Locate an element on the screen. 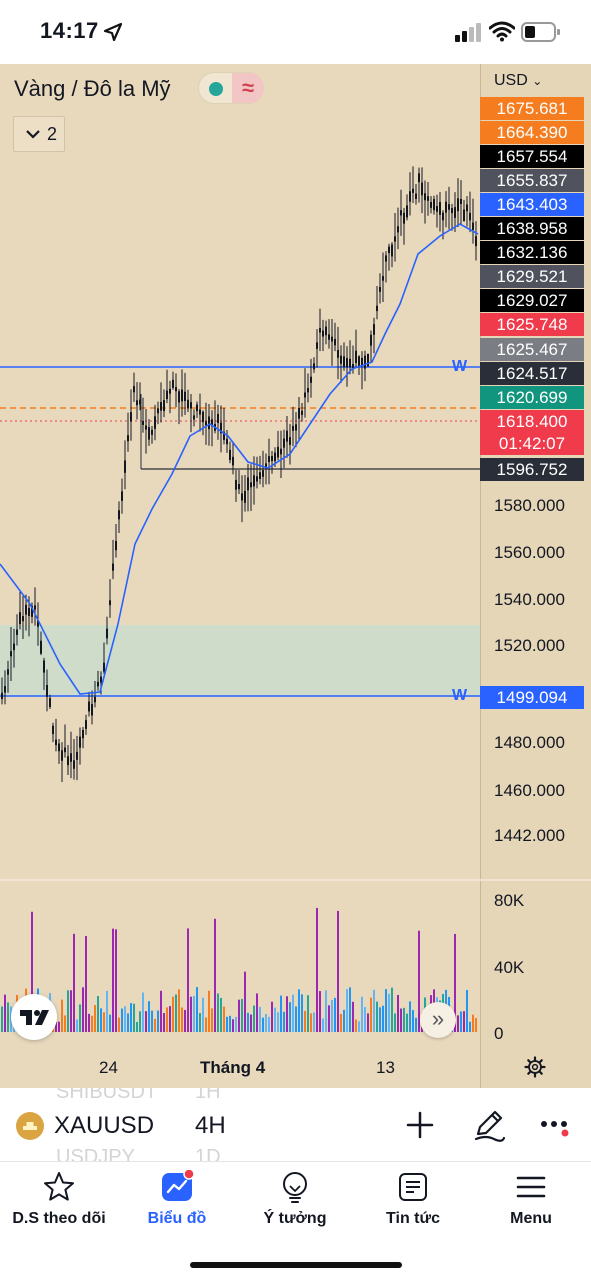 The width and height of the screenshot is (591, 1280). timeframe-selector: 4H is located at coordinates (210, 1126).